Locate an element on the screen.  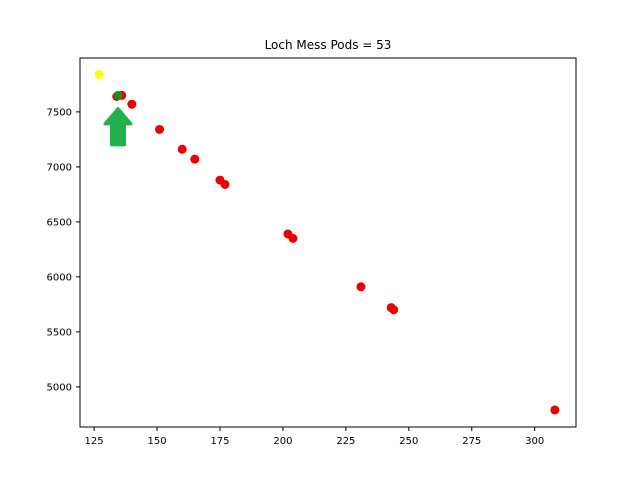
x-tick-label: 150 is located at coordinates (156, 441).